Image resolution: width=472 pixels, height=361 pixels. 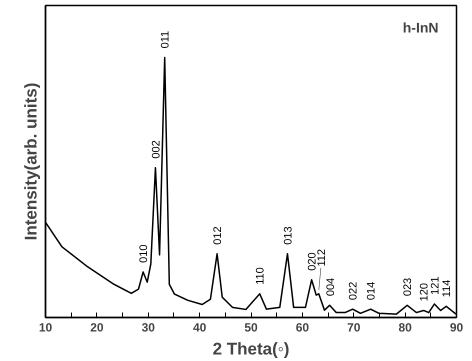 What do you see at coordinates (166, 39) in the screenshot?
I see `annotation: 011` at bounding box center [166, 39].